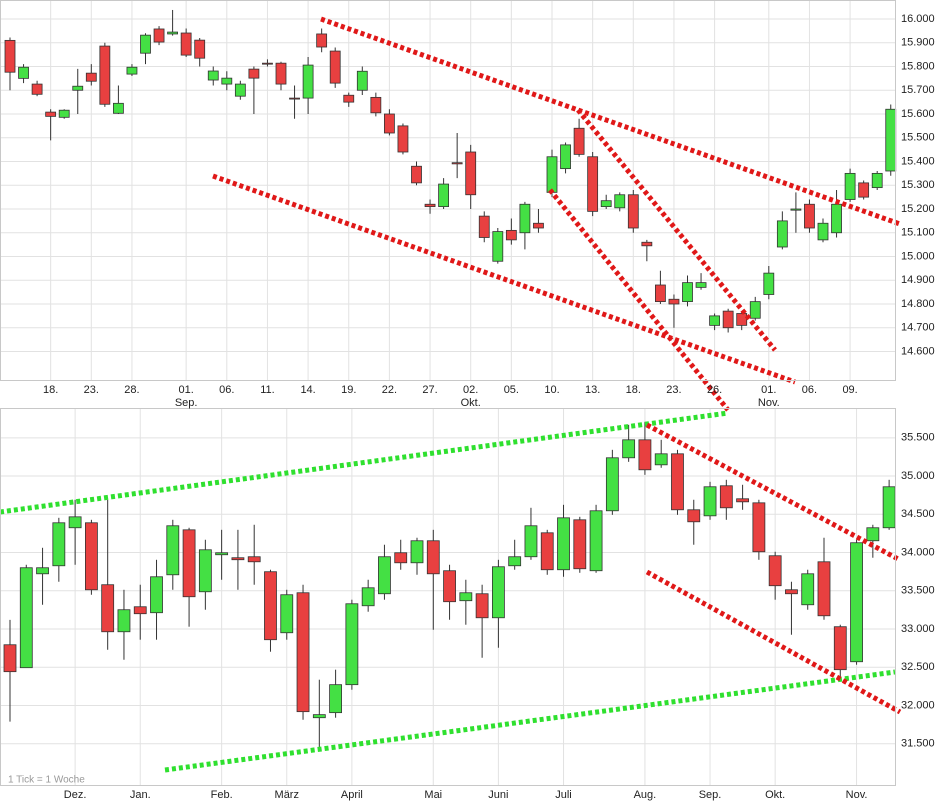 This screenshot has height=805, width=941. Describe the element at coordinates (918, 161) in the screenshot. I see `y-tick-label: 15.400` at that location.